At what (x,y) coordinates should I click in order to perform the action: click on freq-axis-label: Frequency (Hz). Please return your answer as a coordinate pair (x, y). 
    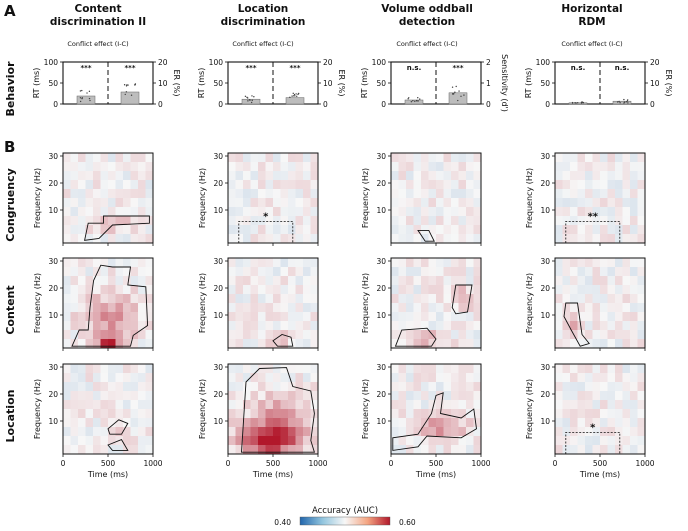
    Looking at the image, I should click on (202, 409).